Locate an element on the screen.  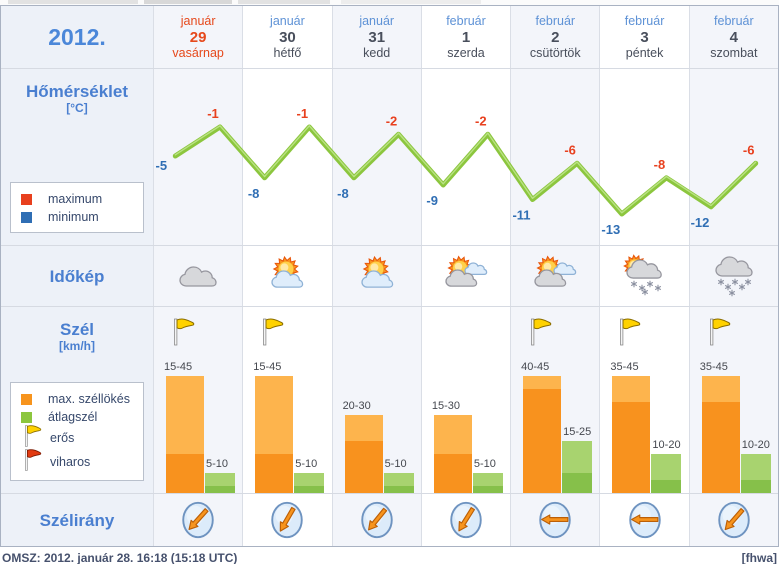
min-temp-label: -8 is located at coordinates (343, 193).